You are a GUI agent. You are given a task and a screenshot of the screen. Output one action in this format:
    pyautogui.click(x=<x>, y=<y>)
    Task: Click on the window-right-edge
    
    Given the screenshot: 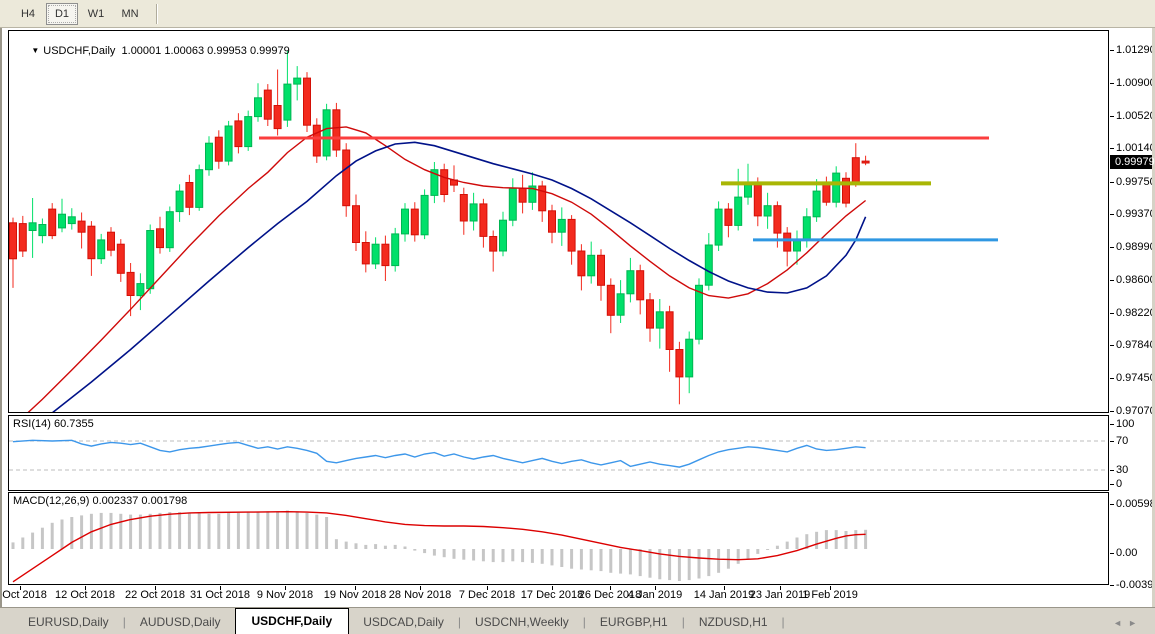 What is the action you would take?
    pyautogui.click(x=1153, y=317)
    